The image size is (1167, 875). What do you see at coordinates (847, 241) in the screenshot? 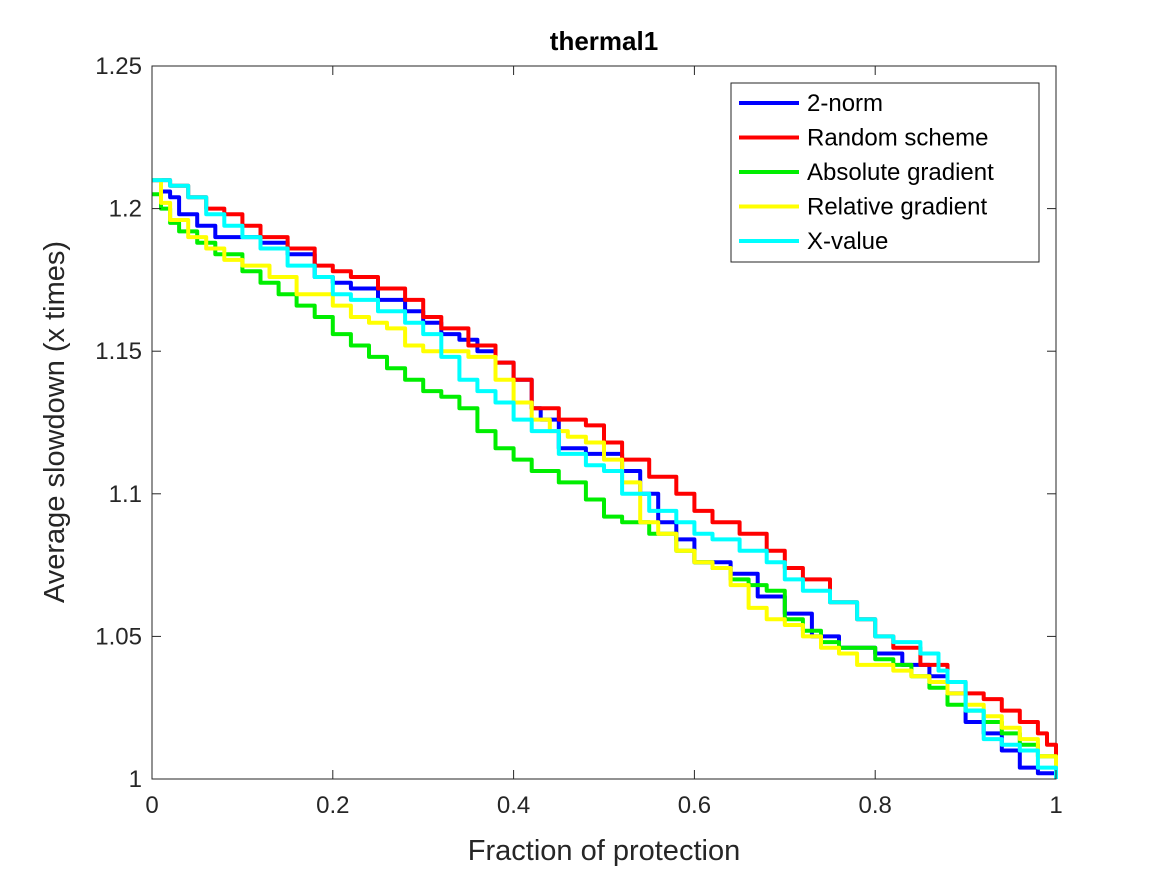
I see `legend-label: X-value` at bounding box center [847, 241].